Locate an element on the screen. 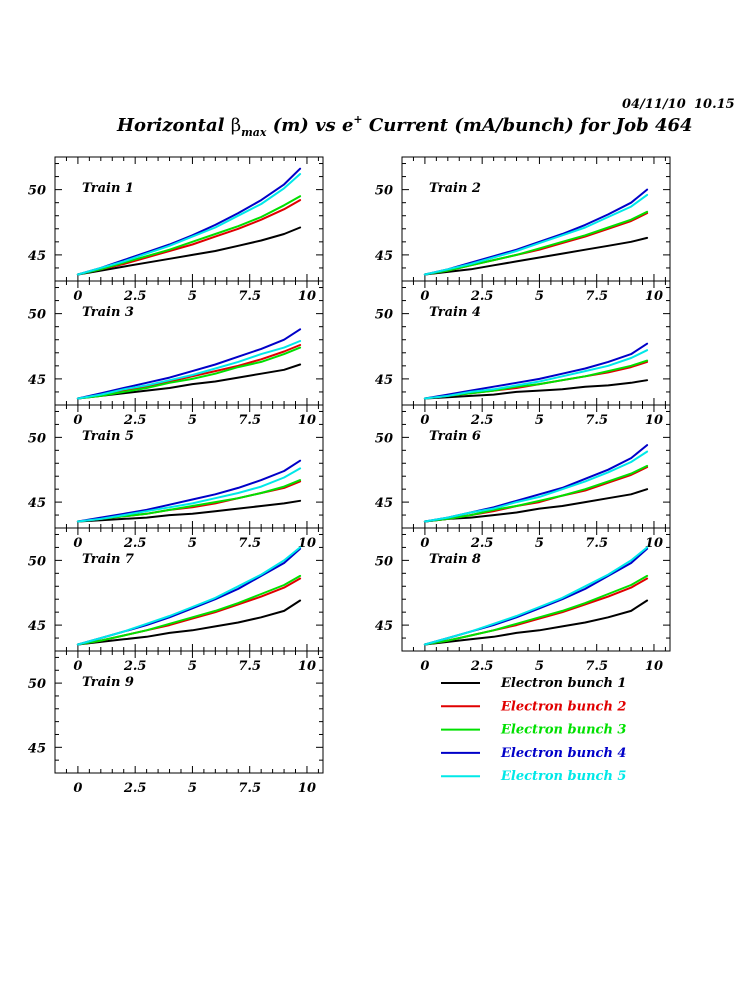  panel-label: Train 8 is located at coordinates (455, 559).